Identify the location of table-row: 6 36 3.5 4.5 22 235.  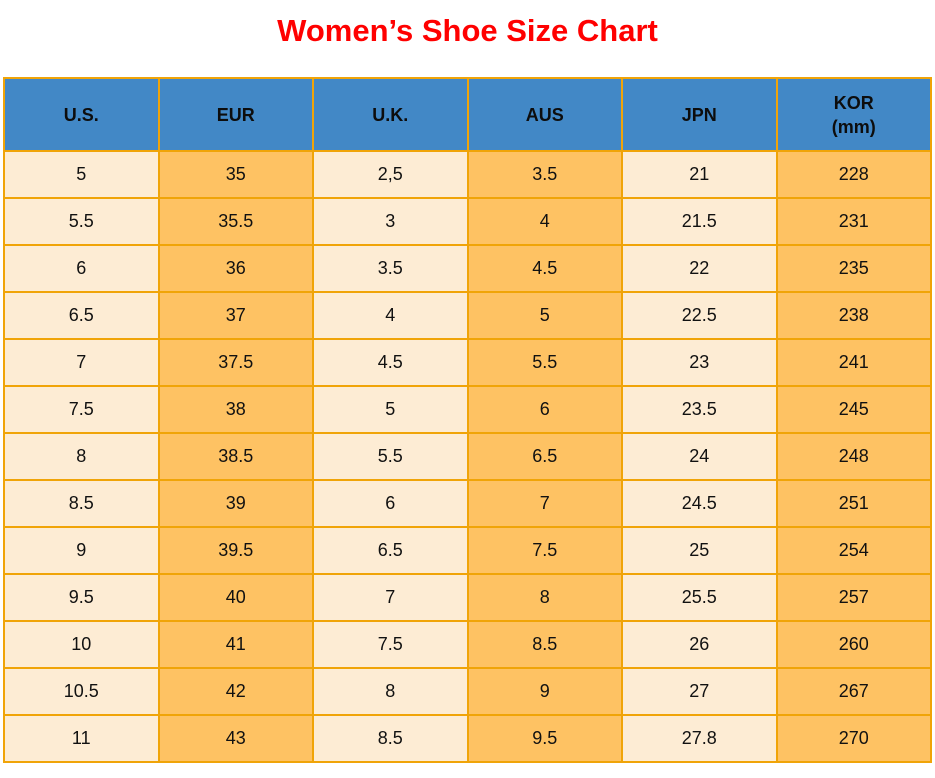
(467, 268).